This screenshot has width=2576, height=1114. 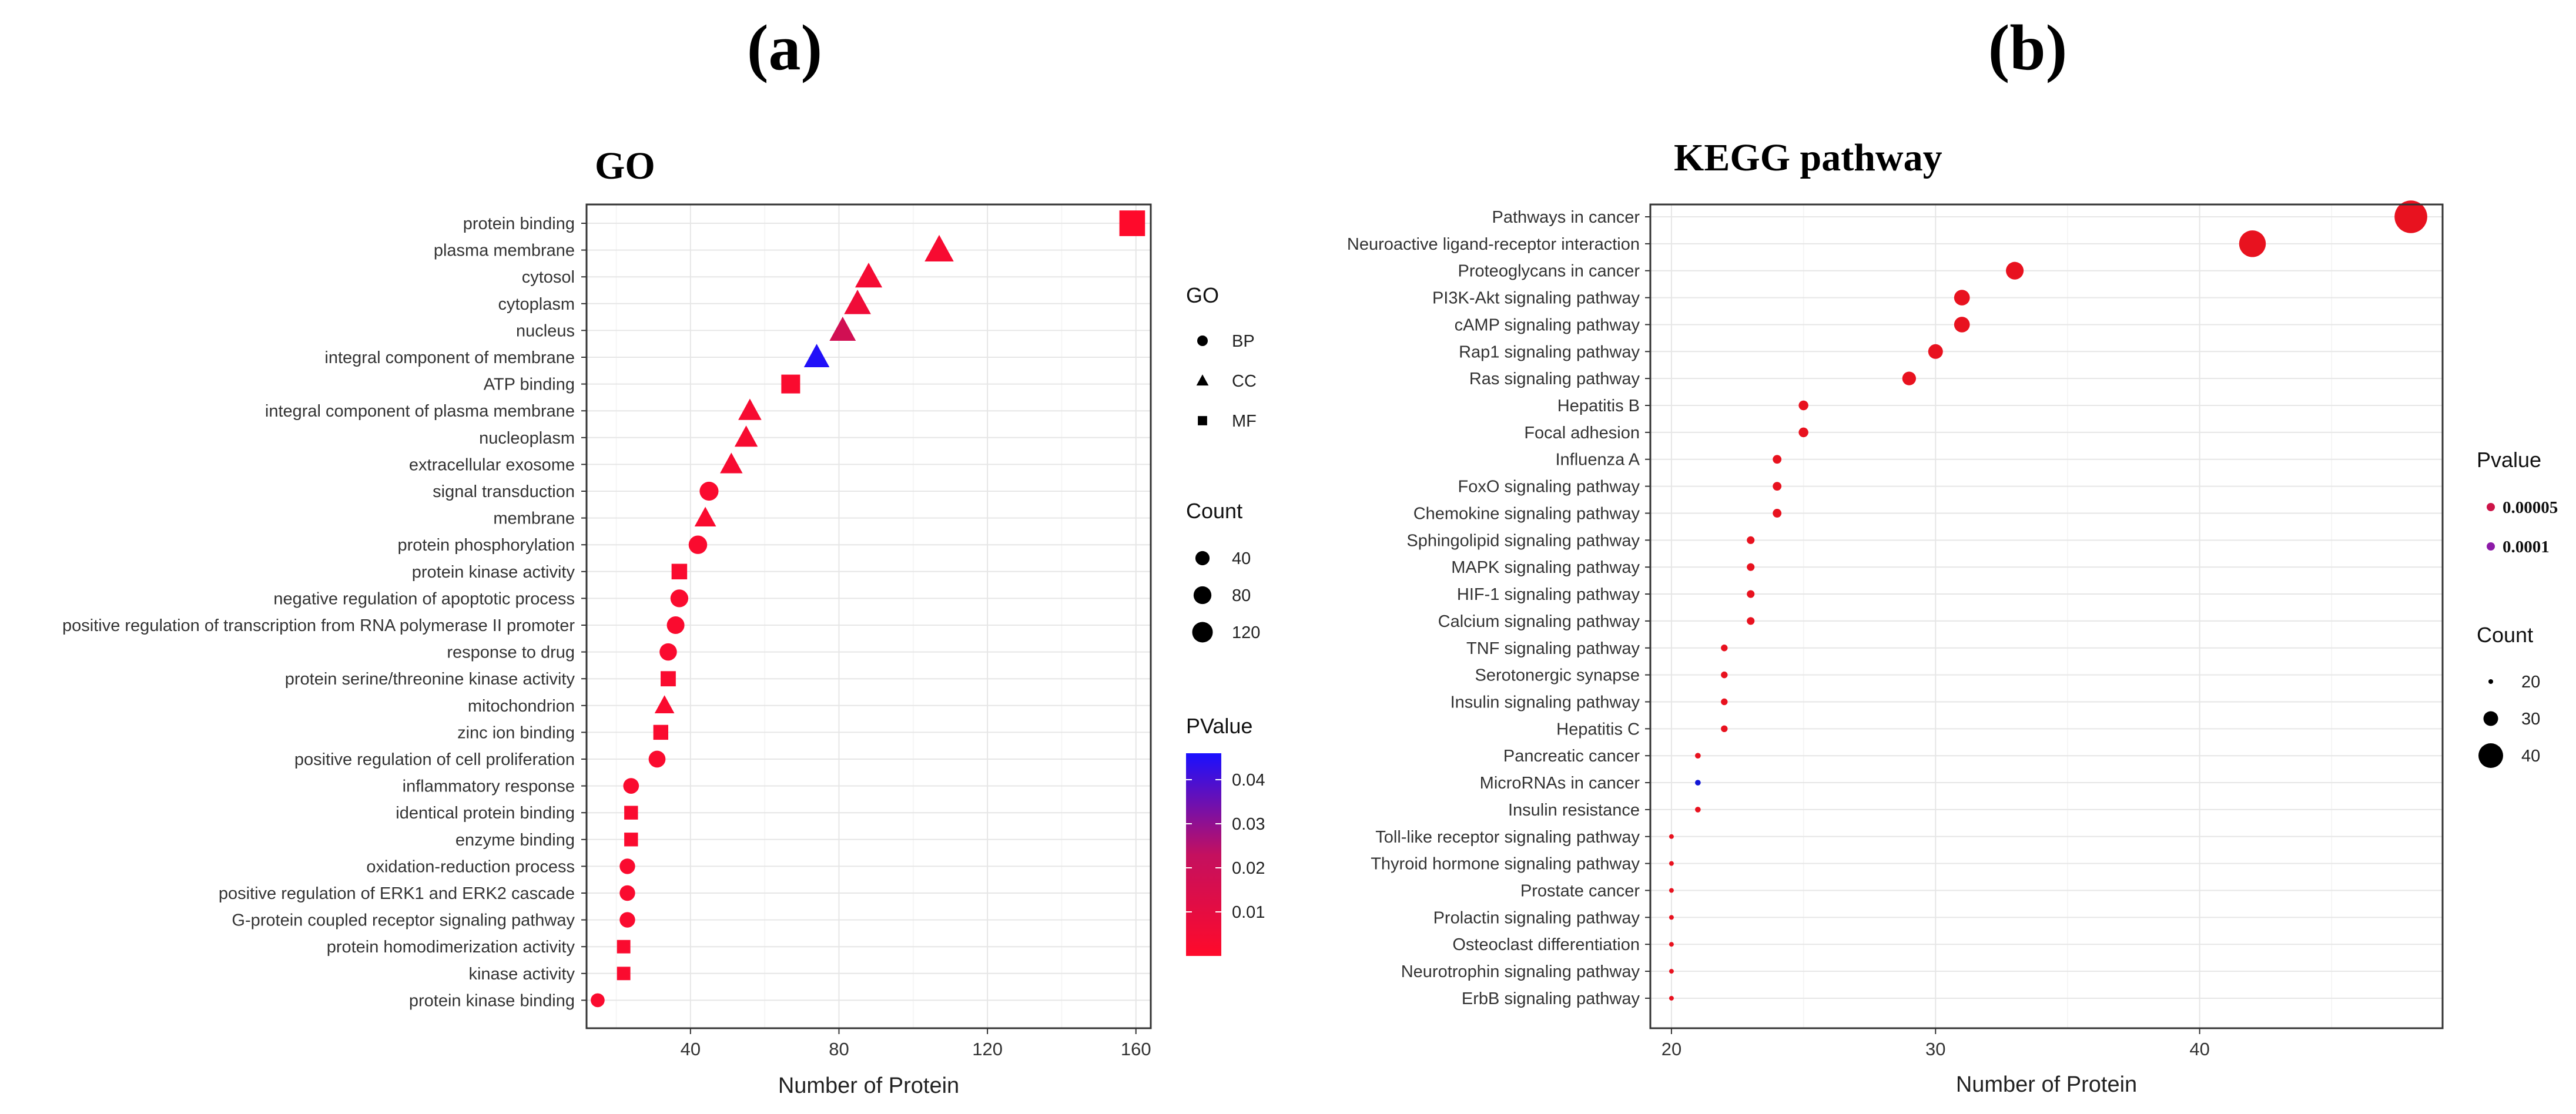 I want to click on go-category-label: negative regulation of apoptotic process, so click(x=424, y=598).